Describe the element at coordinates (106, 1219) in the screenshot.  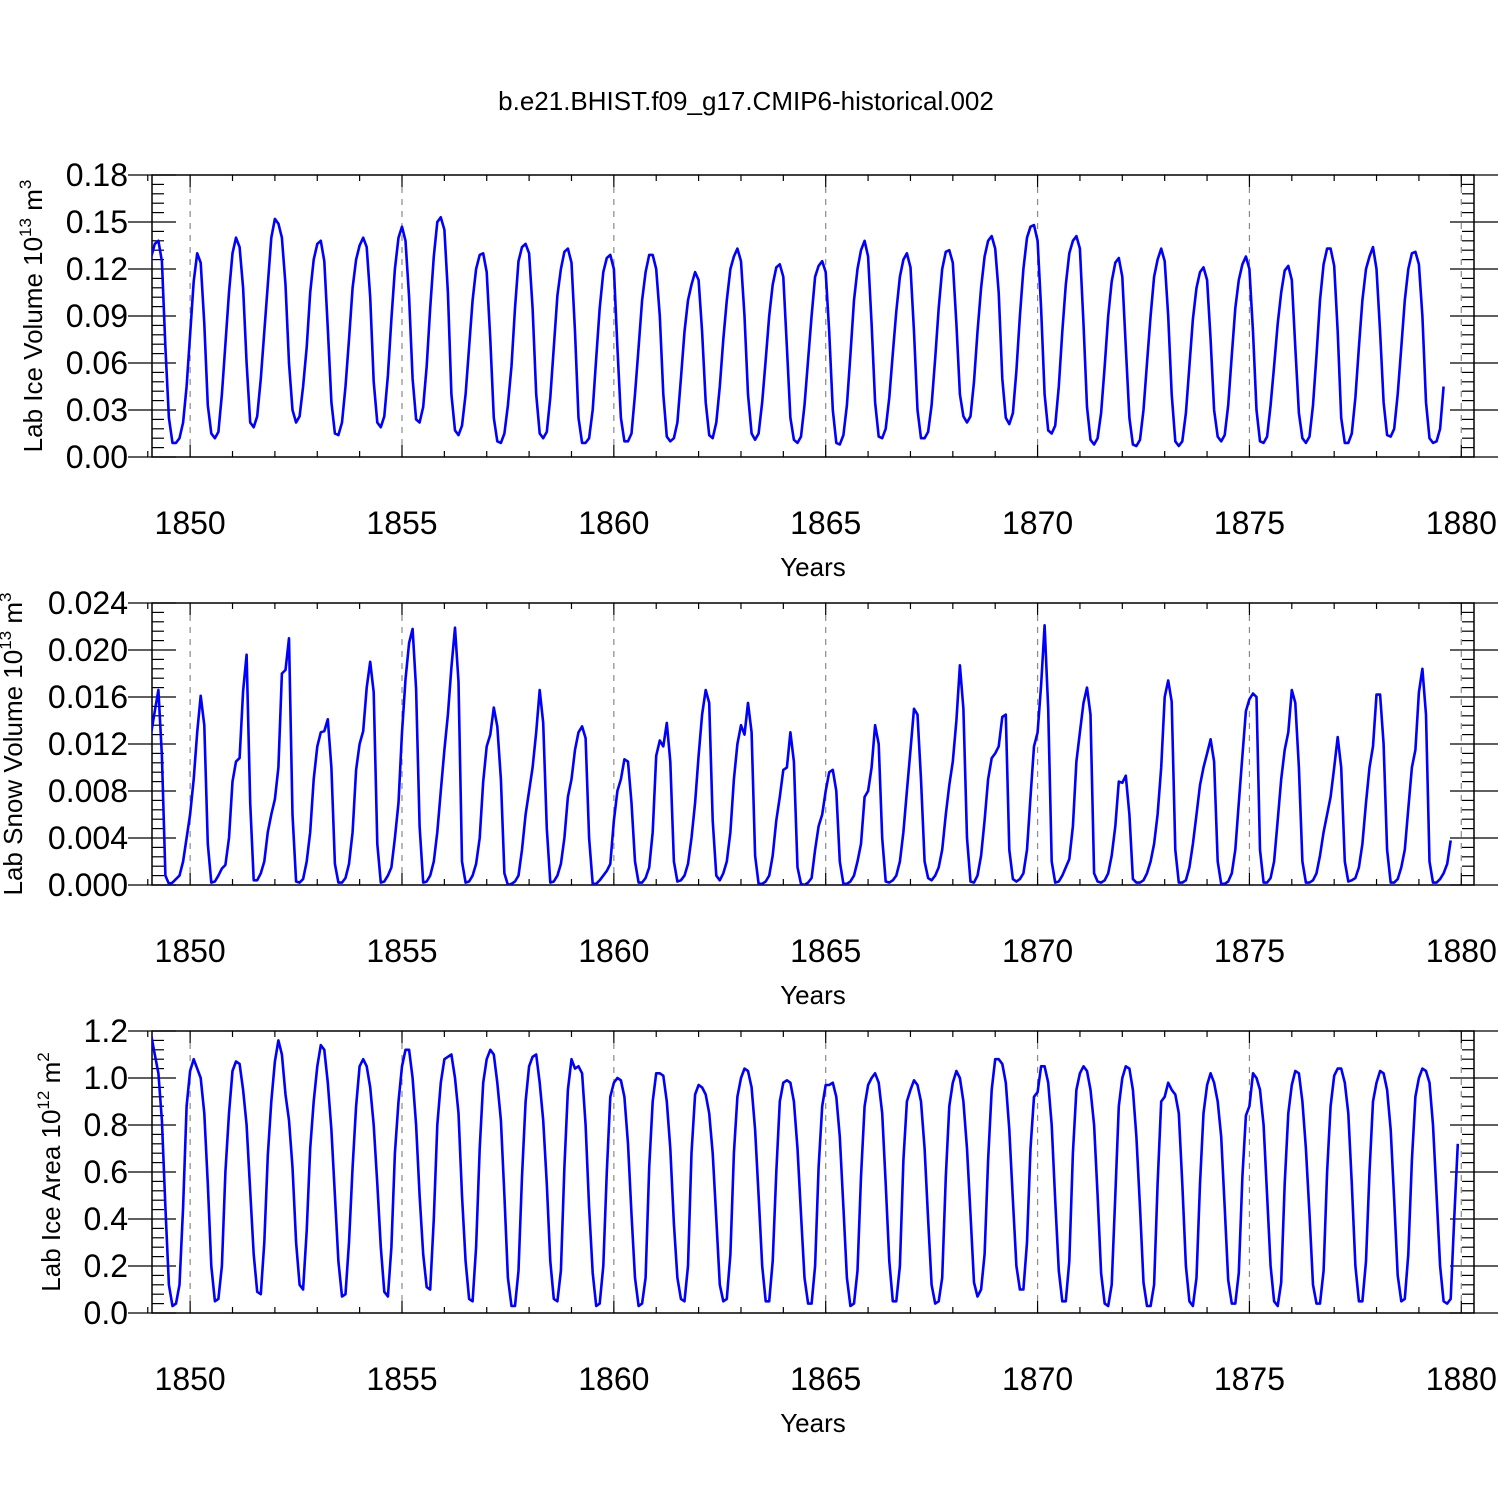
I see `y-tick-label: 0.4` at that location.